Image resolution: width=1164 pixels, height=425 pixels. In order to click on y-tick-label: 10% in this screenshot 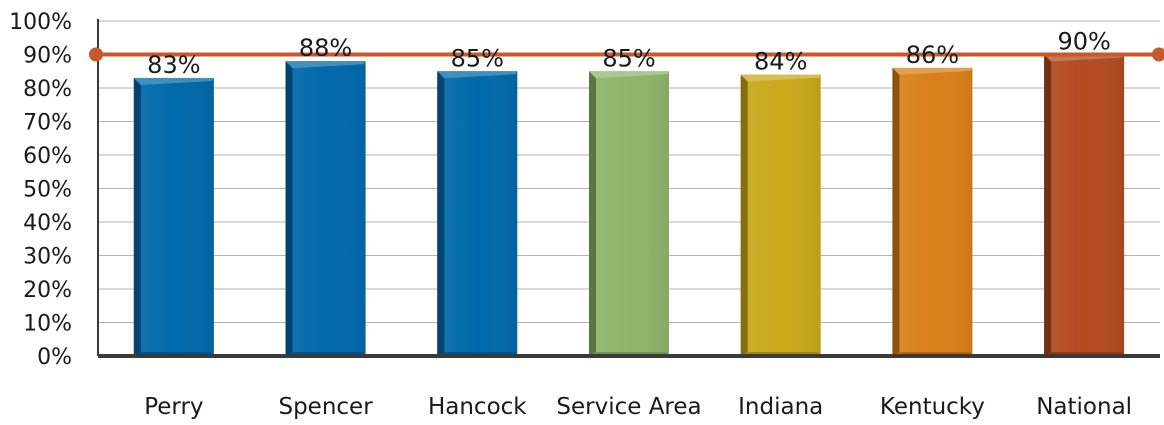, I will do `click(47, 324)`.